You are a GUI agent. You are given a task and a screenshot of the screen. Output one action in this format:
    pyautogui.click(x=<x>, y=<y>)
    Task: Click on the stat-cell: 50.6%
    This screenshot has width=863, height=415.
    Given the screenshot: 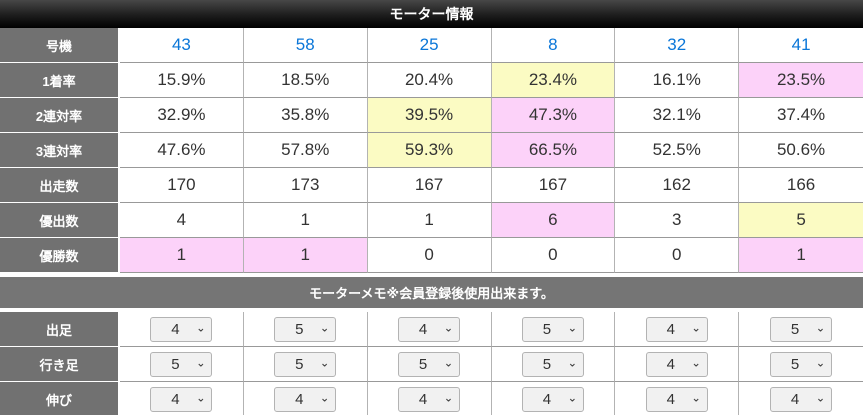 What is the action you would take?
    pyautogui.click(x=801, y=150)
    